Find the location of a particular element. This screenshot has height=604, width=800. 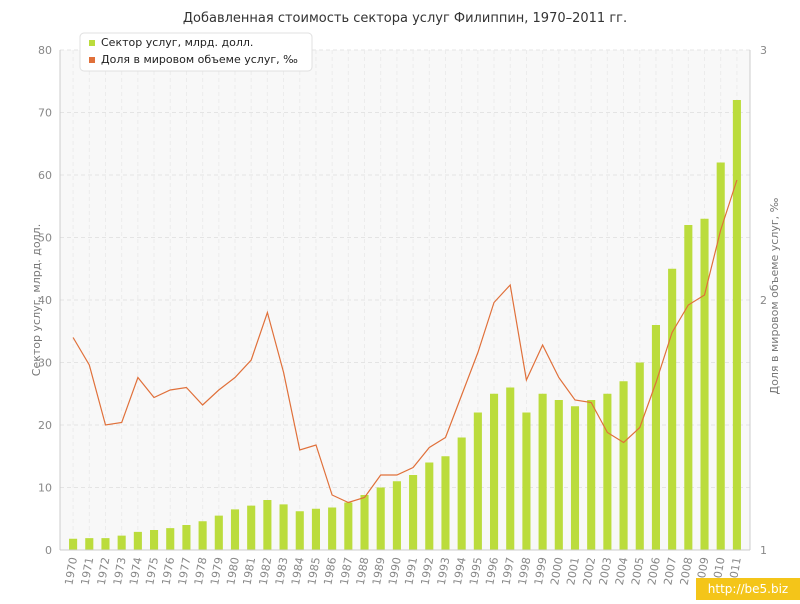

x-tick-label: 1973 is located at coordinates (120, 571).